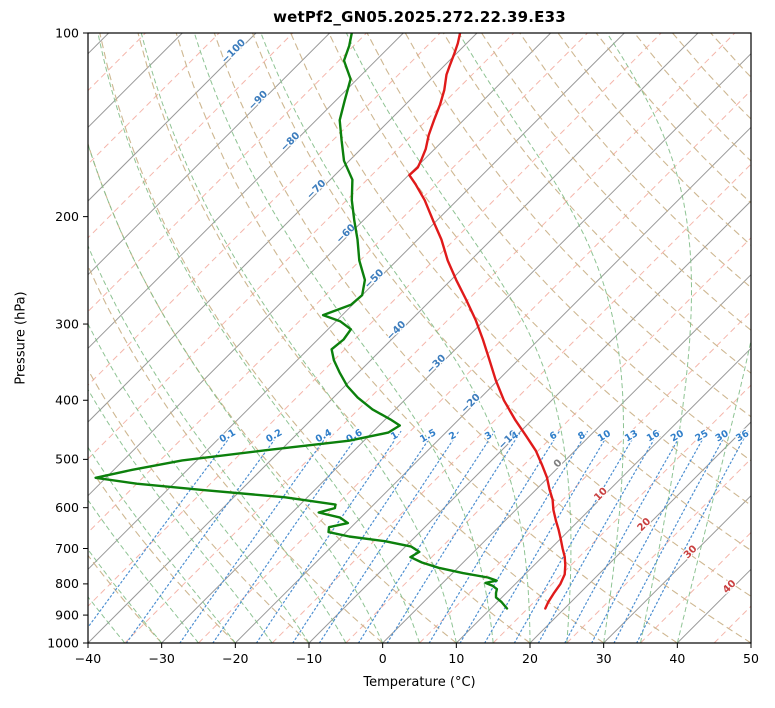  I want to click on x-tick-label: −10, so click(309, 658).